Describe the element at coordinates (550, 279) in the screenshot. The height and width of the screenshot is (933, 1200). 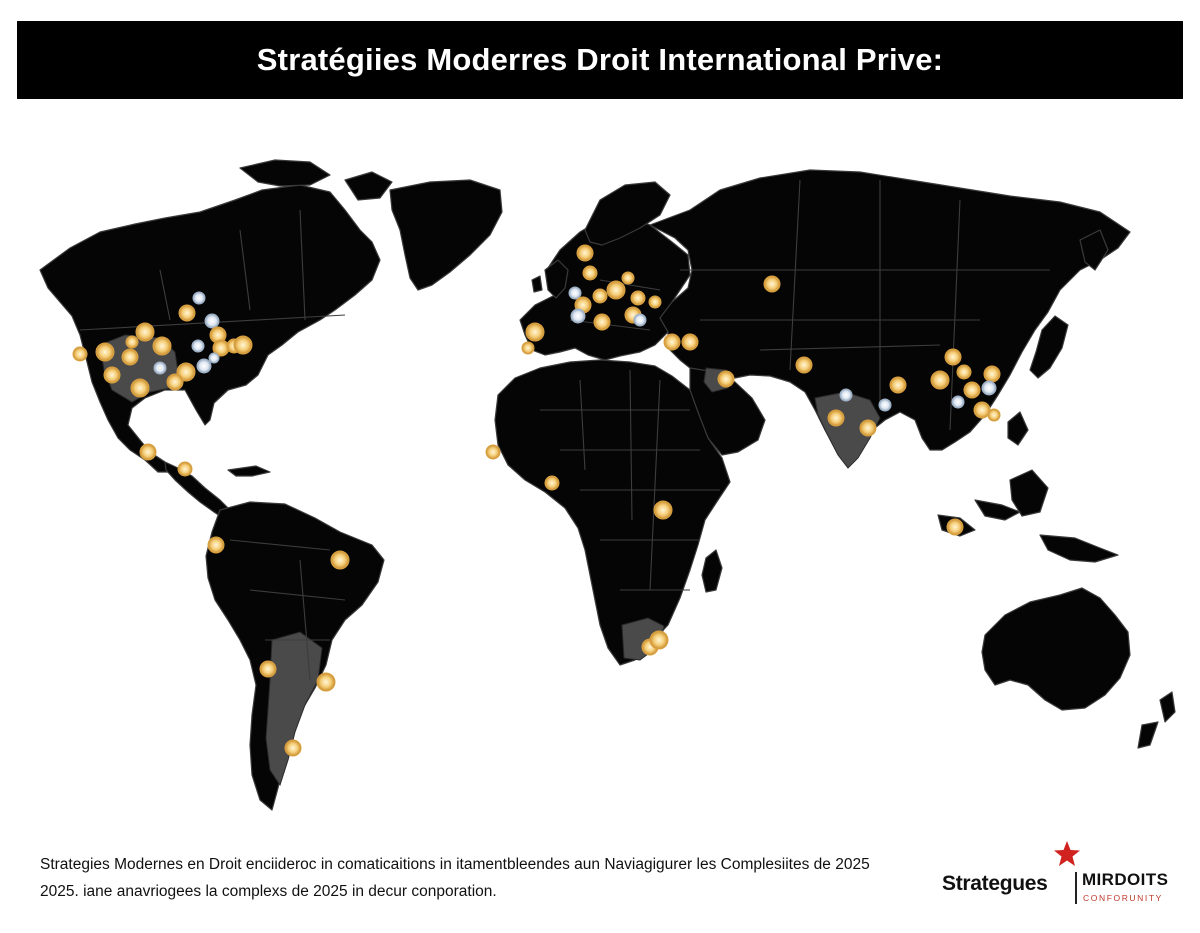
I see `british-isles-landmass` at that location.